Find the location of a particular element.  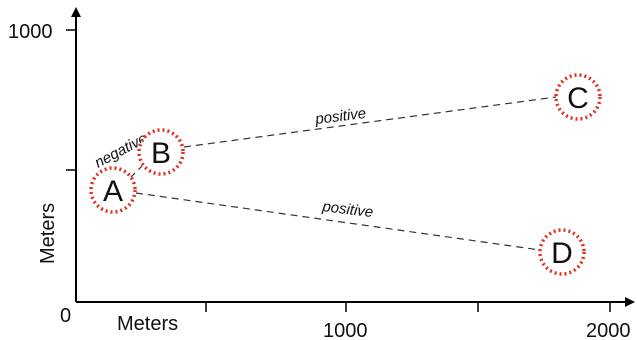

node-d-label: D is located at coordinates (562, 253).